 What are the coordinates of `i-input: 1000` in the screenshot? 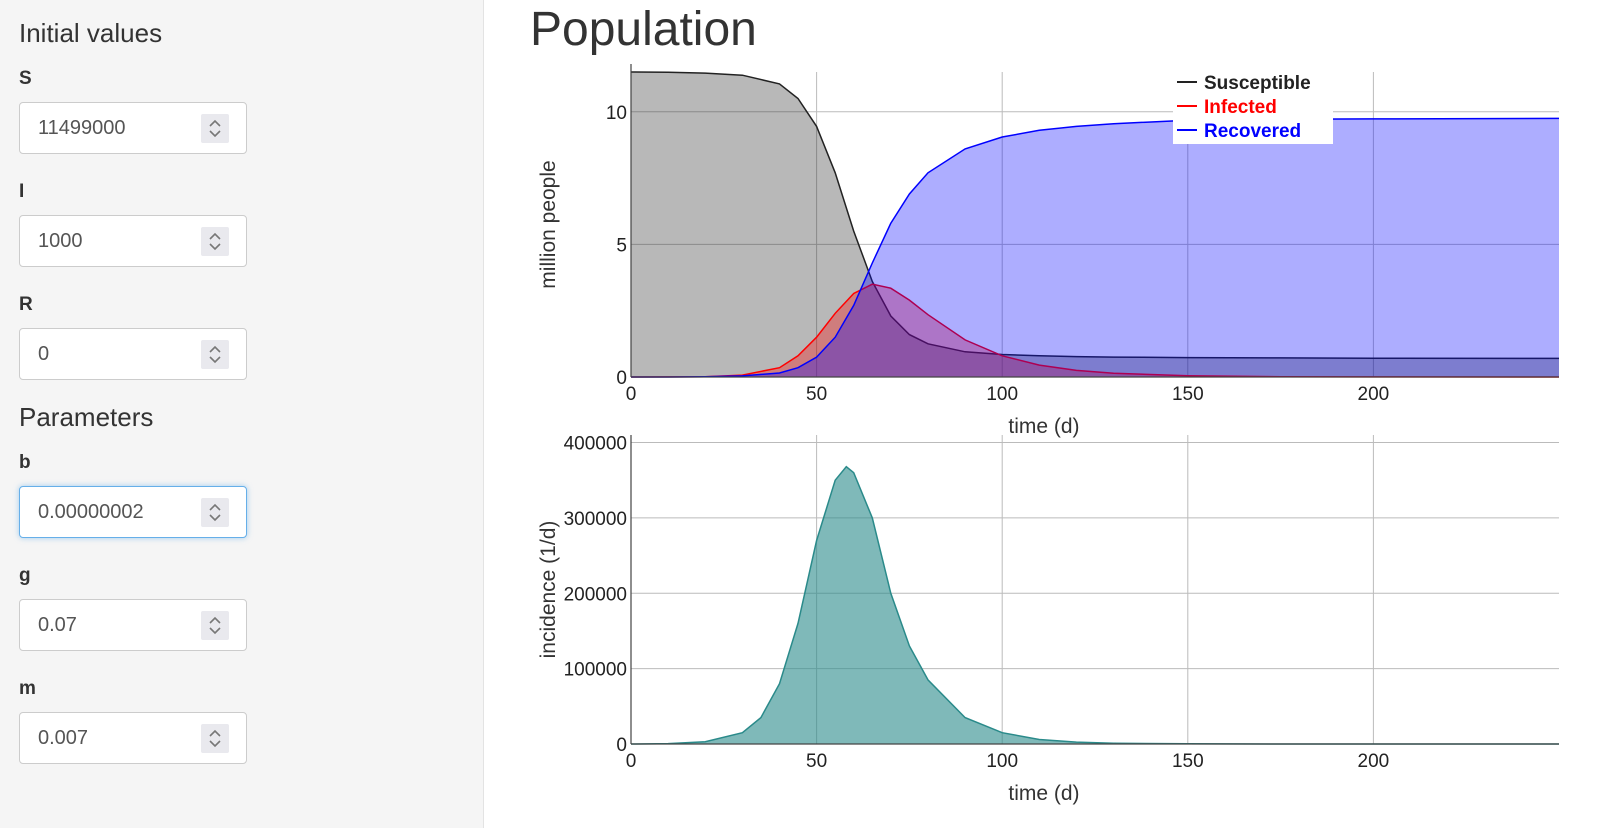 It's located at (133, 241).